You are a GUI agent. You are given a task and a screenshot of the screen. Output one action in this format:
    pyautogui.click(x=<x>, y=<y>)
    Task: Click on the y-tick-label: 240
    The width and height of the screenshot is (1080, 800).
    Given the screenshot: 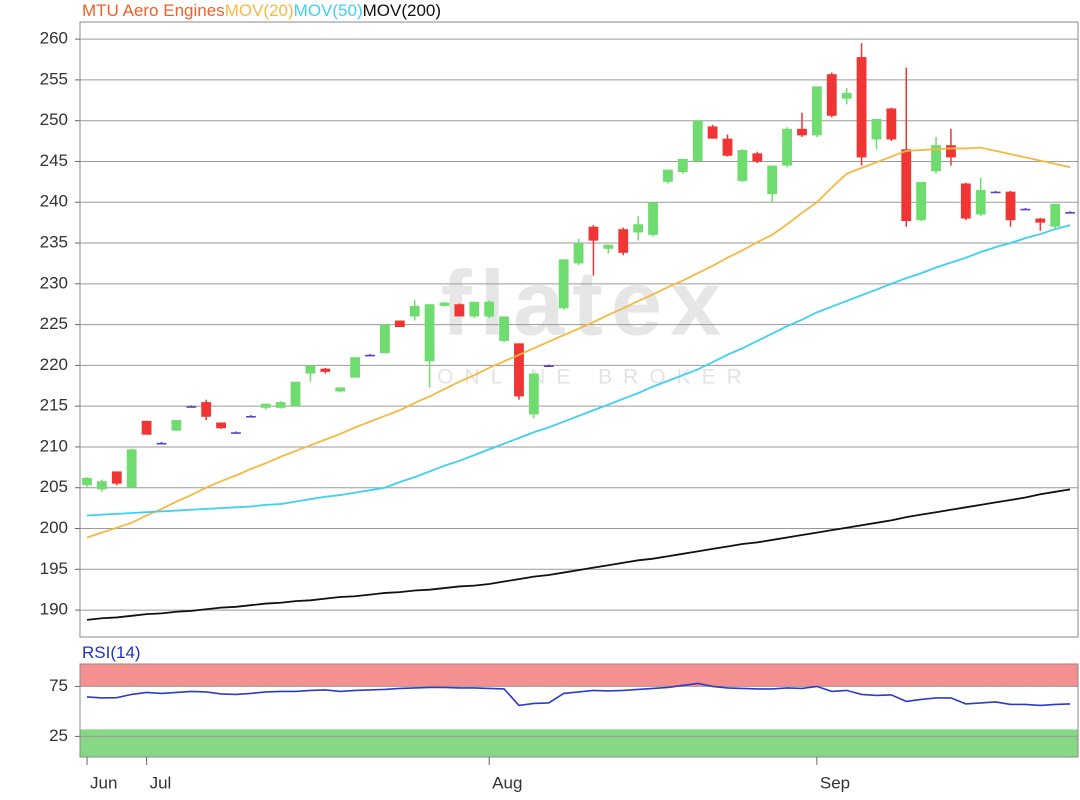 What is the action you would take?
    pyautogui.click(x=54, y=201)
    